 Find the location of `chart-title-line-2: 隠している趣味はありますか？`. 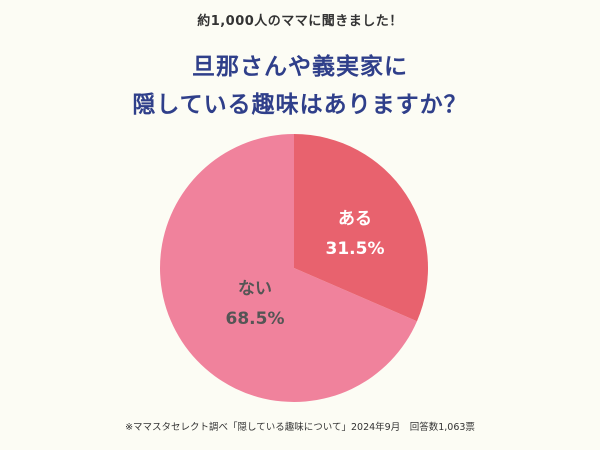

chart-title-line-2: 隠している趣味はありますか？ is located at coordinates (300, 105).